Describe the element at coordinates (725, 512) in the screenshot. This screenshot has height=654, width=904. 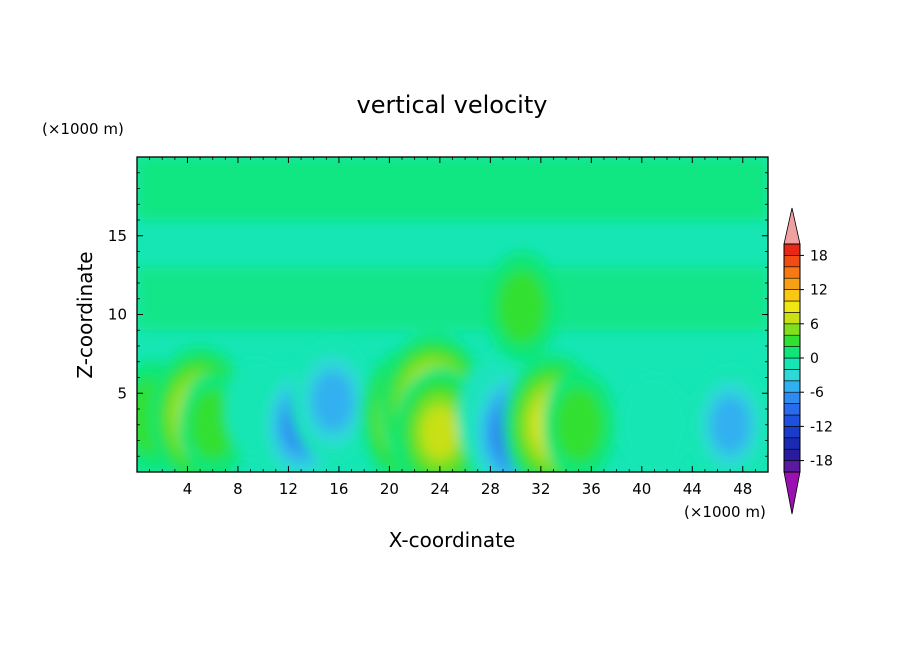
I see `x-unit-label: (×1000 m)` at that location.